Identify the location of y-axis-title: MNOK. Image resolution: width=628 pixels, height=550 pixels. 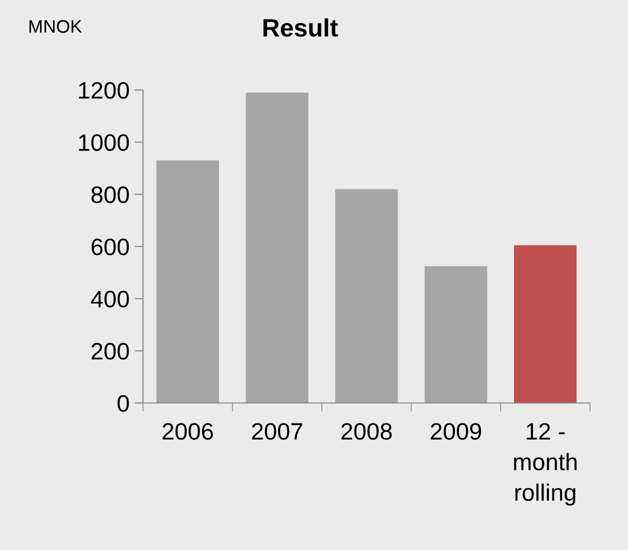
(55, 26).